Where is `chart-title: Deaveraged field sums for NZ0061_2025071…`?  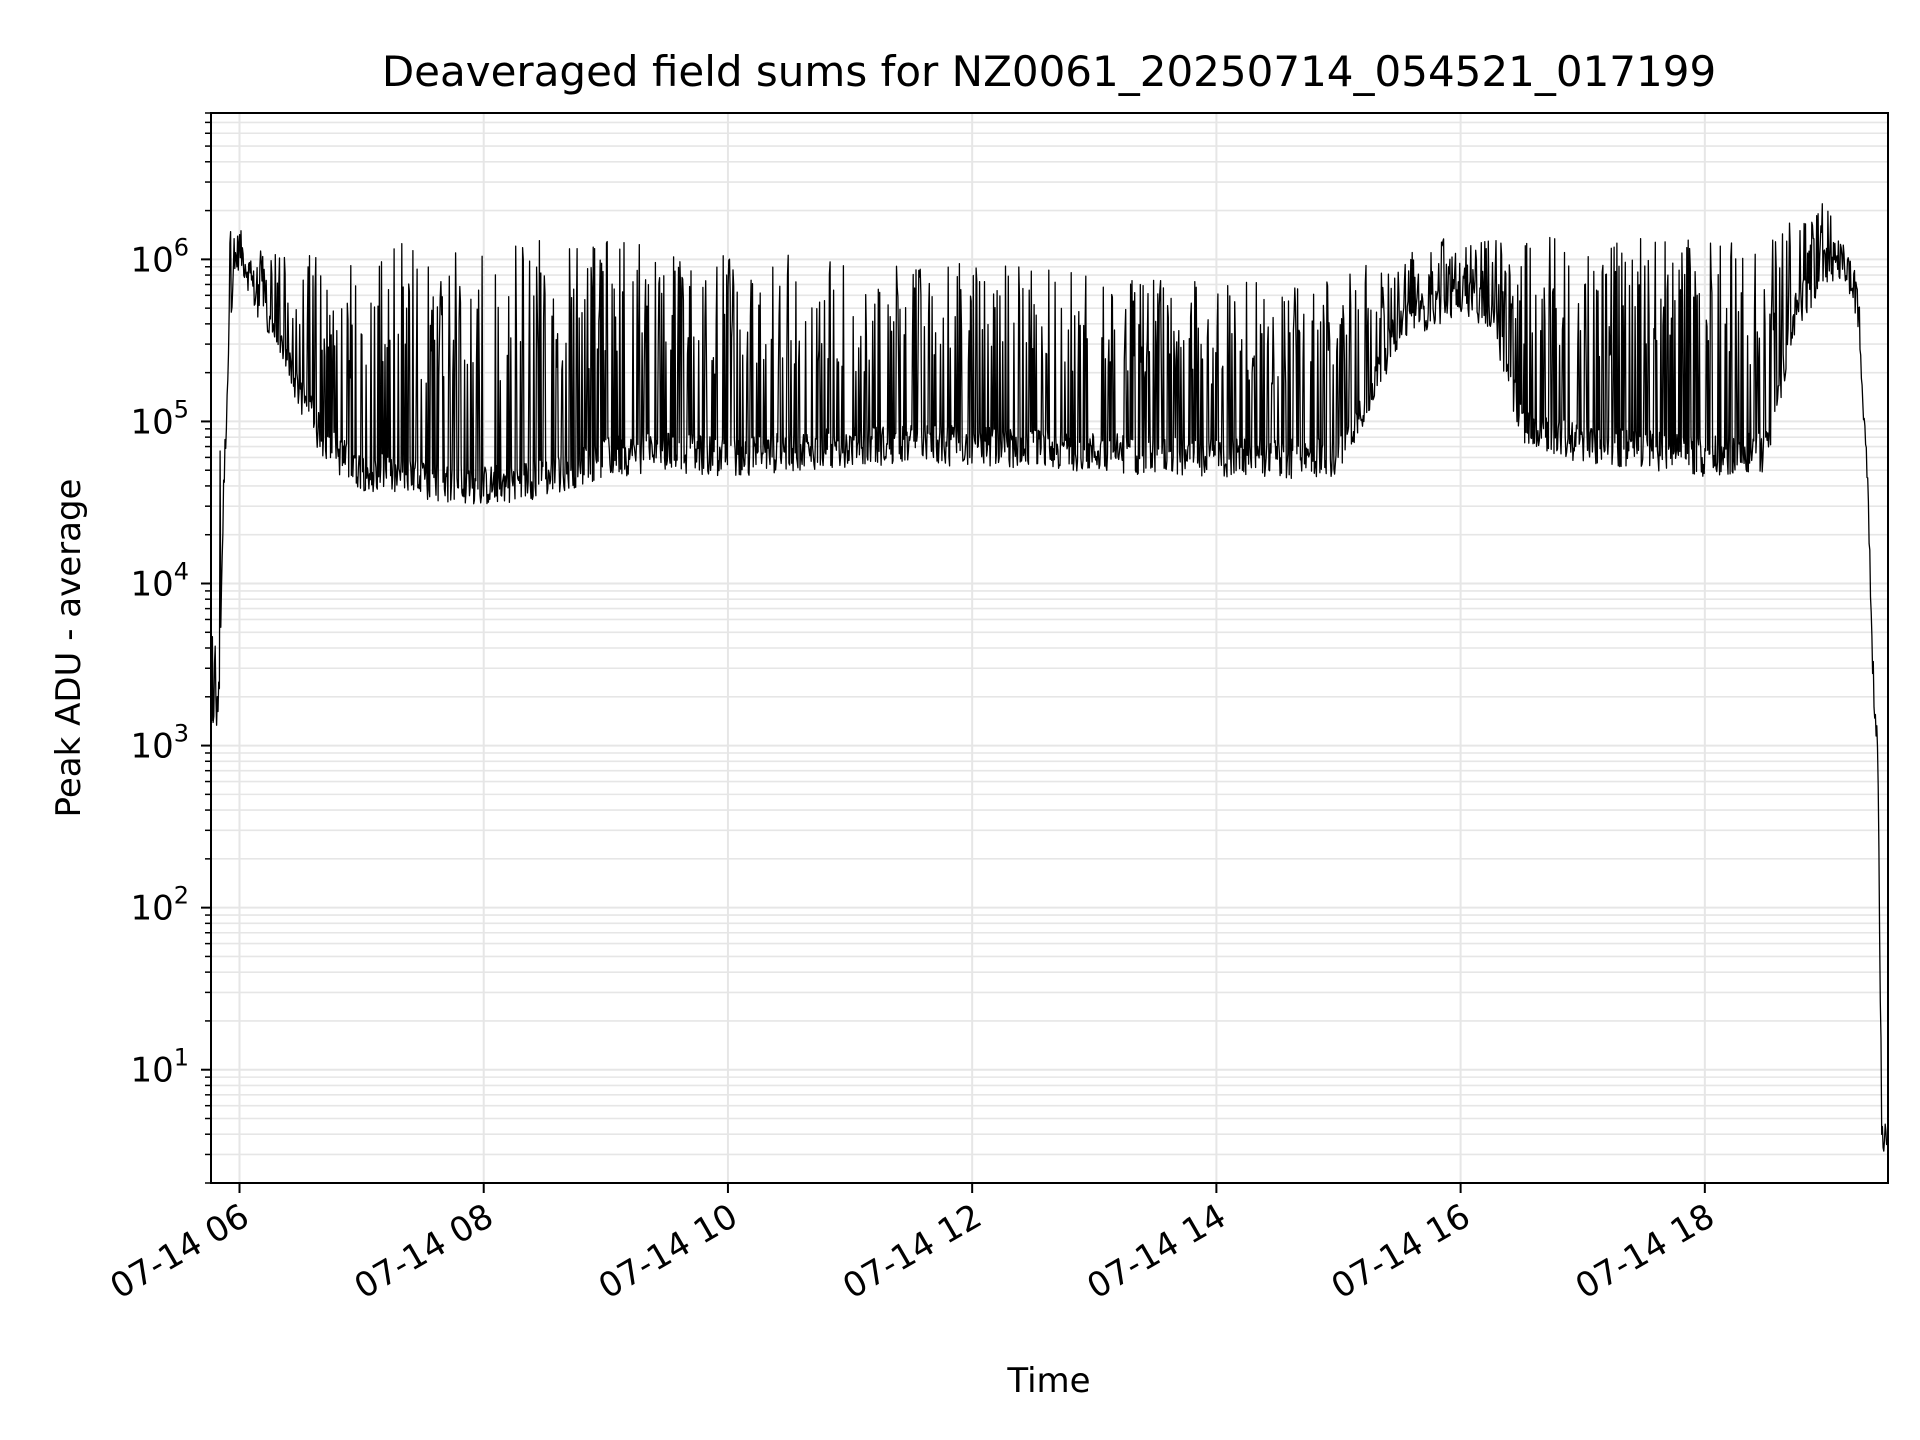 chart-title: Deaveraged field sums for NZ0061_2025071… is located at coordinates (1049, 71).